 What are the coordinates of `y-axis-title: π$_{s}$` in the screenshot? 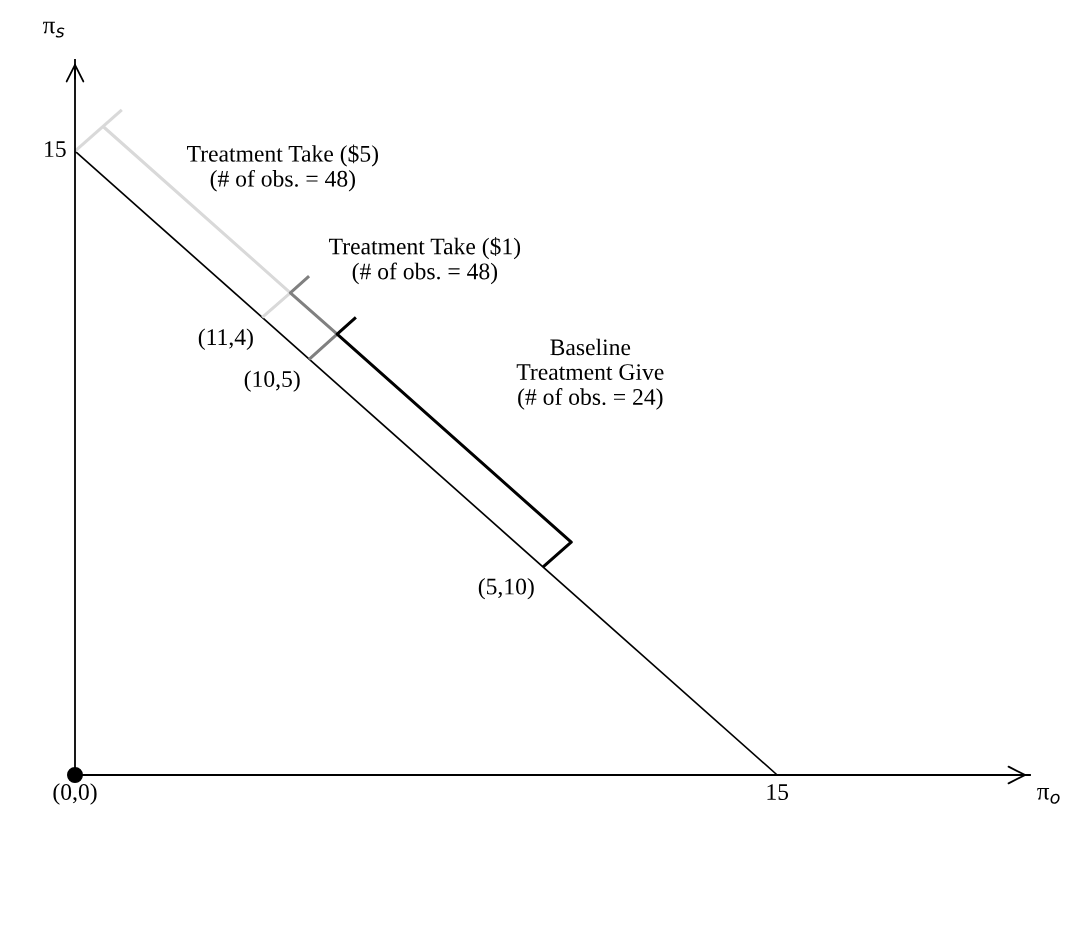 It's located at (54, 29).